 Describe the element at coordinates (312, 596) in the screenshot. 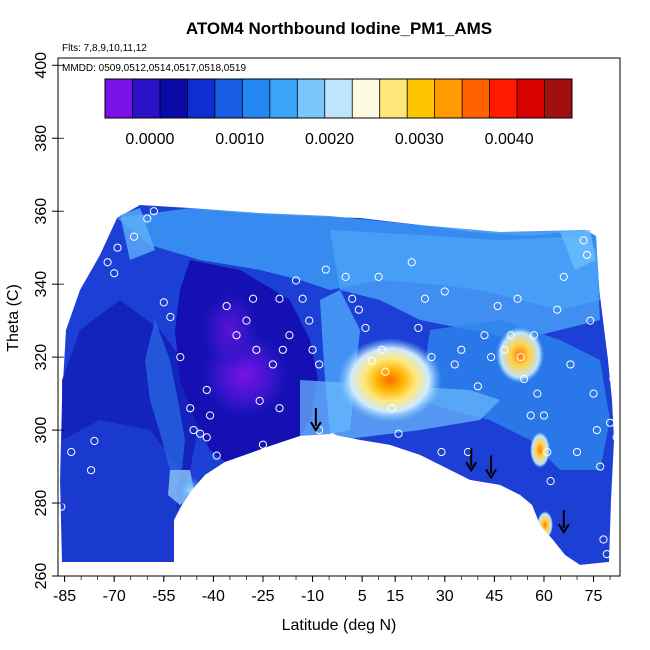

I see `x-tick-label: -10` at that location.